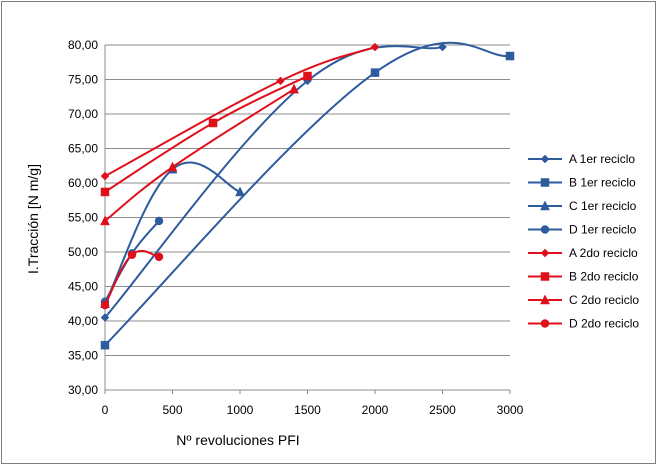 The height and width of the screenshot is (467, 659). I want to click on x-tick-label: 1500, so click(307, 410).